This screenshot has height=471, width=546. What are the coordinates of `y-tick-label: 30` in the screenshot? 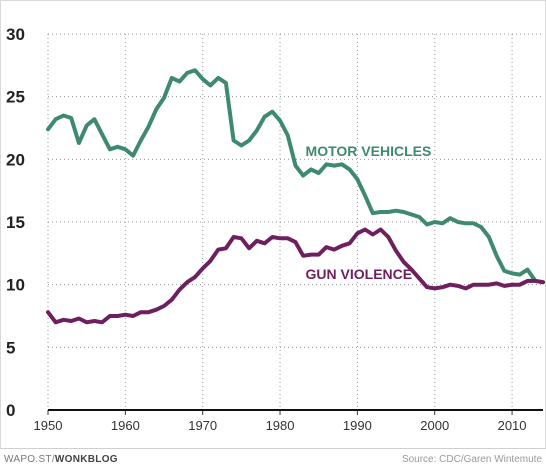 It's located at (15, 34).